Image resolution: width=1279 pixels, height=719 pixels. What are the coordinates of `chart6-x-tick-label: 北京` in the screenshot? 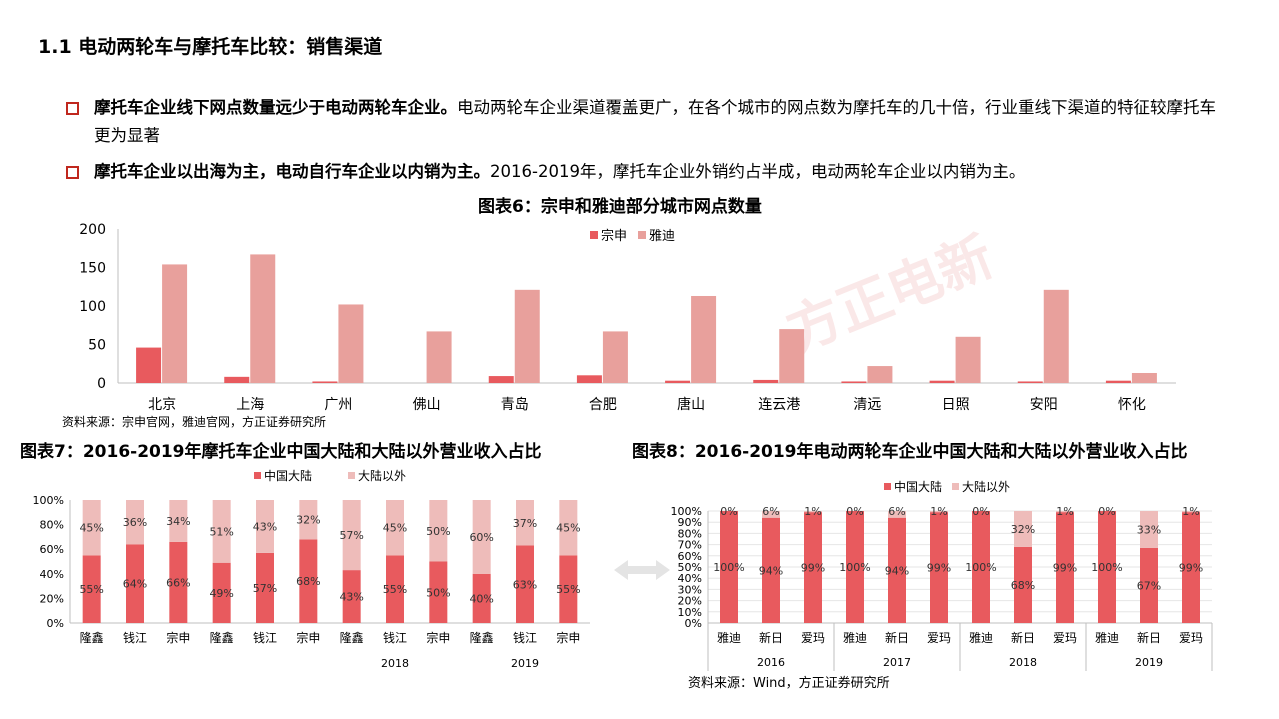 It's located at (162, 405).